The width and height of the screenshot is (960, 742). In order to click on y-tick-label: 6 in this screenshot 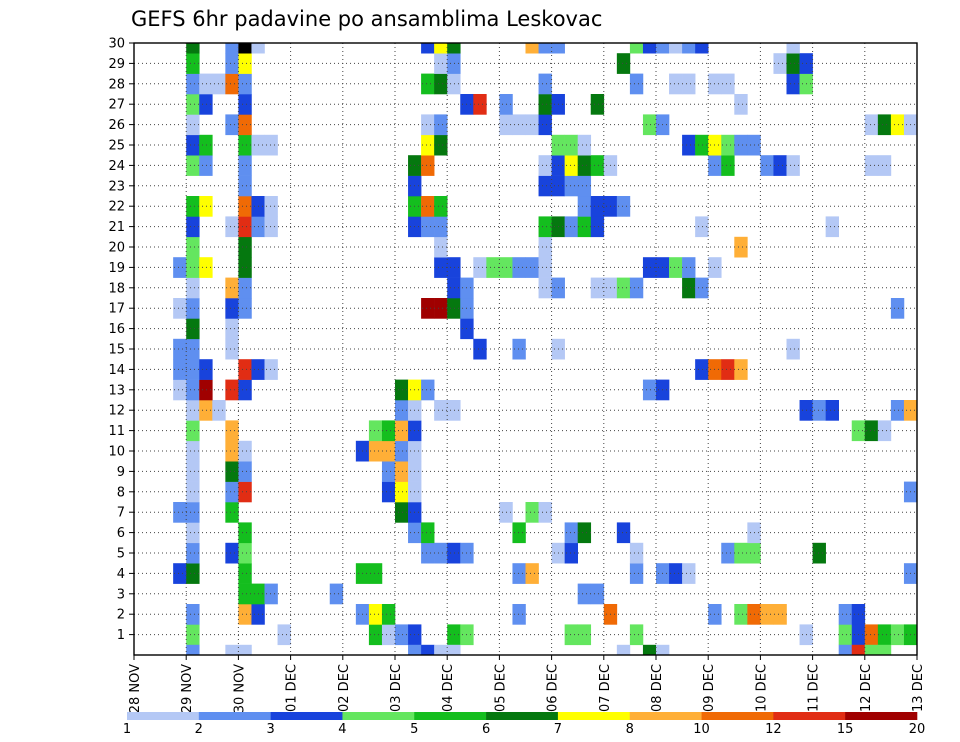, I will do `click(121, 533)`.